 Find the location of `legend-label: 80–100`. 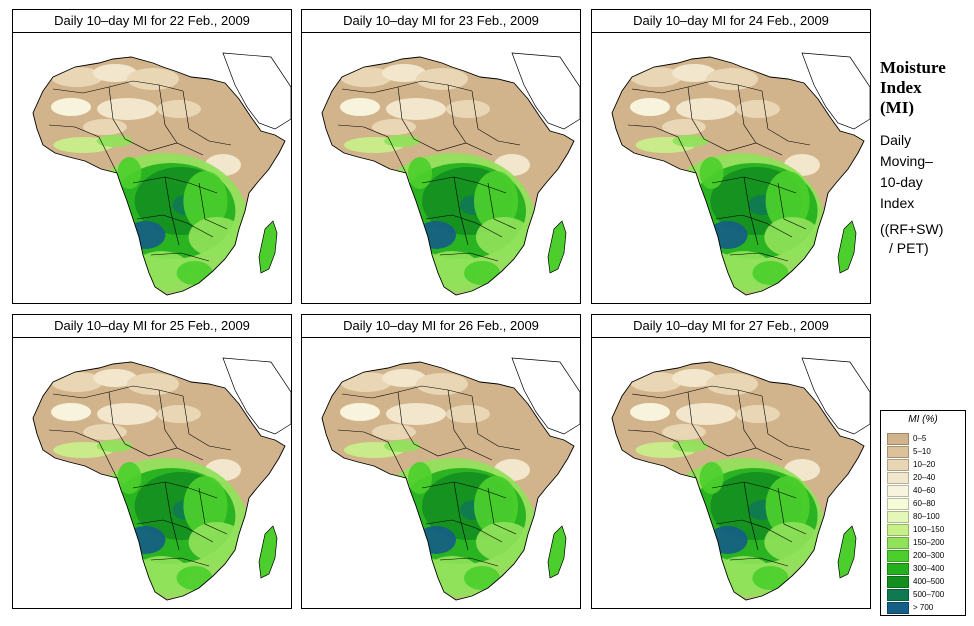

legend-label: 80–100 is located at coordinates (926, 516).